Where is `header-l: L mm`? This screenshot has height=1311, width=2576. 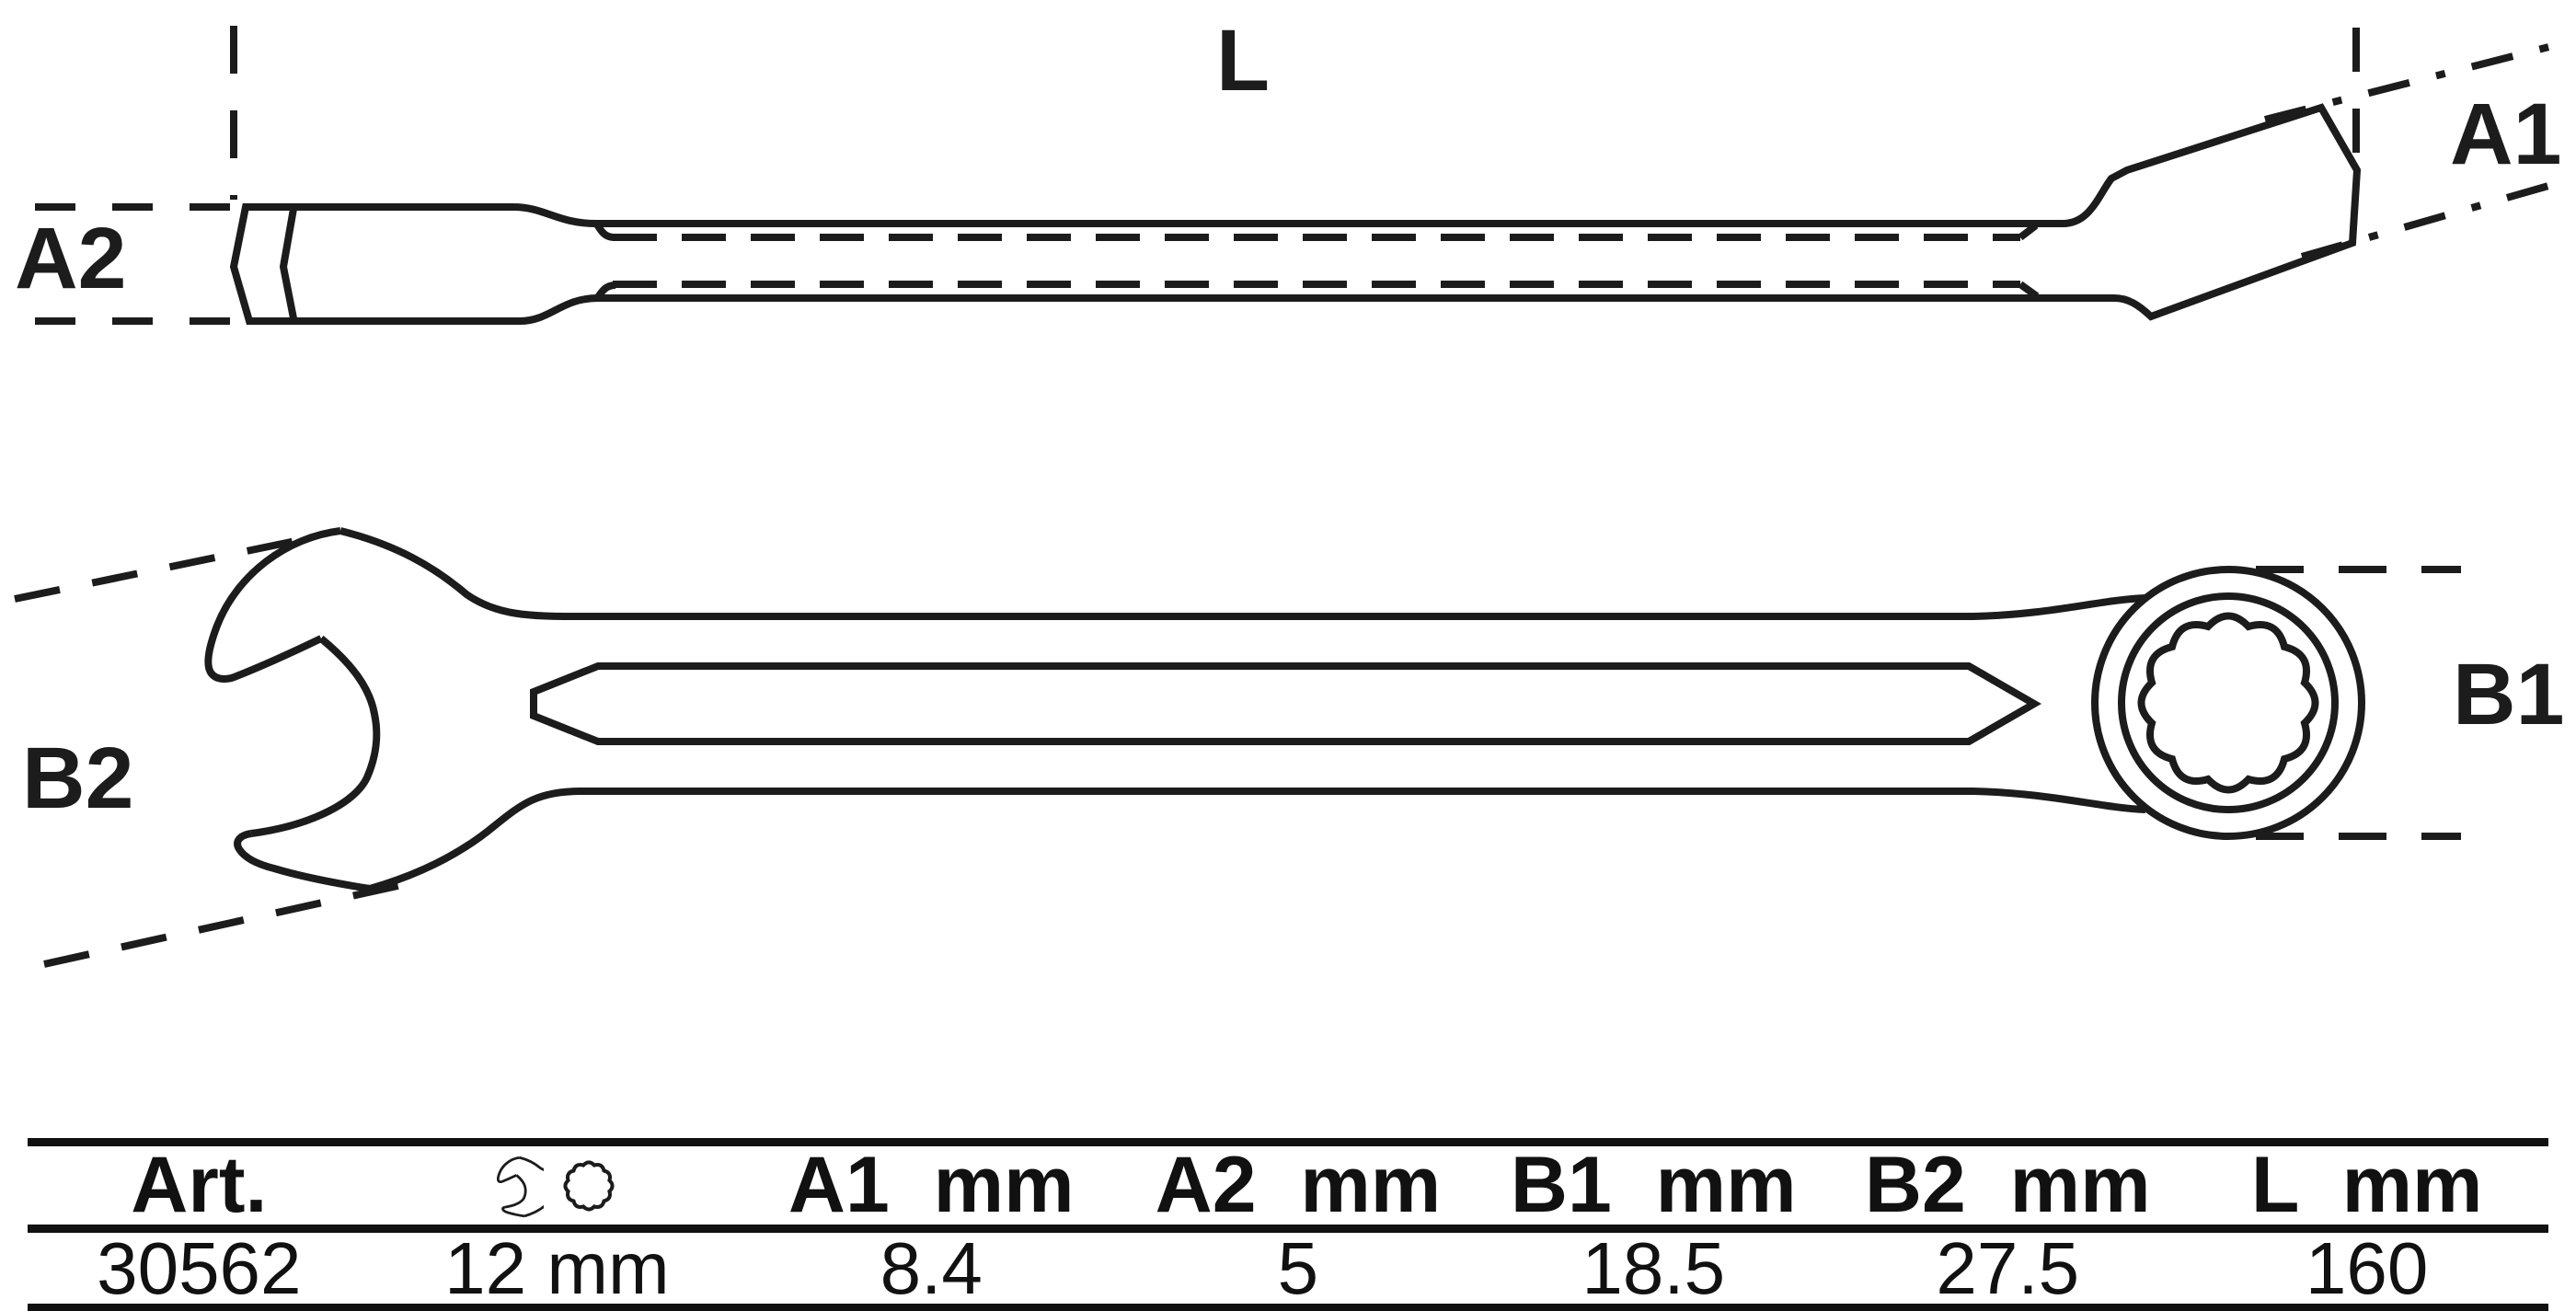
header-l: L mm is located at coordinates (2366, 1185).